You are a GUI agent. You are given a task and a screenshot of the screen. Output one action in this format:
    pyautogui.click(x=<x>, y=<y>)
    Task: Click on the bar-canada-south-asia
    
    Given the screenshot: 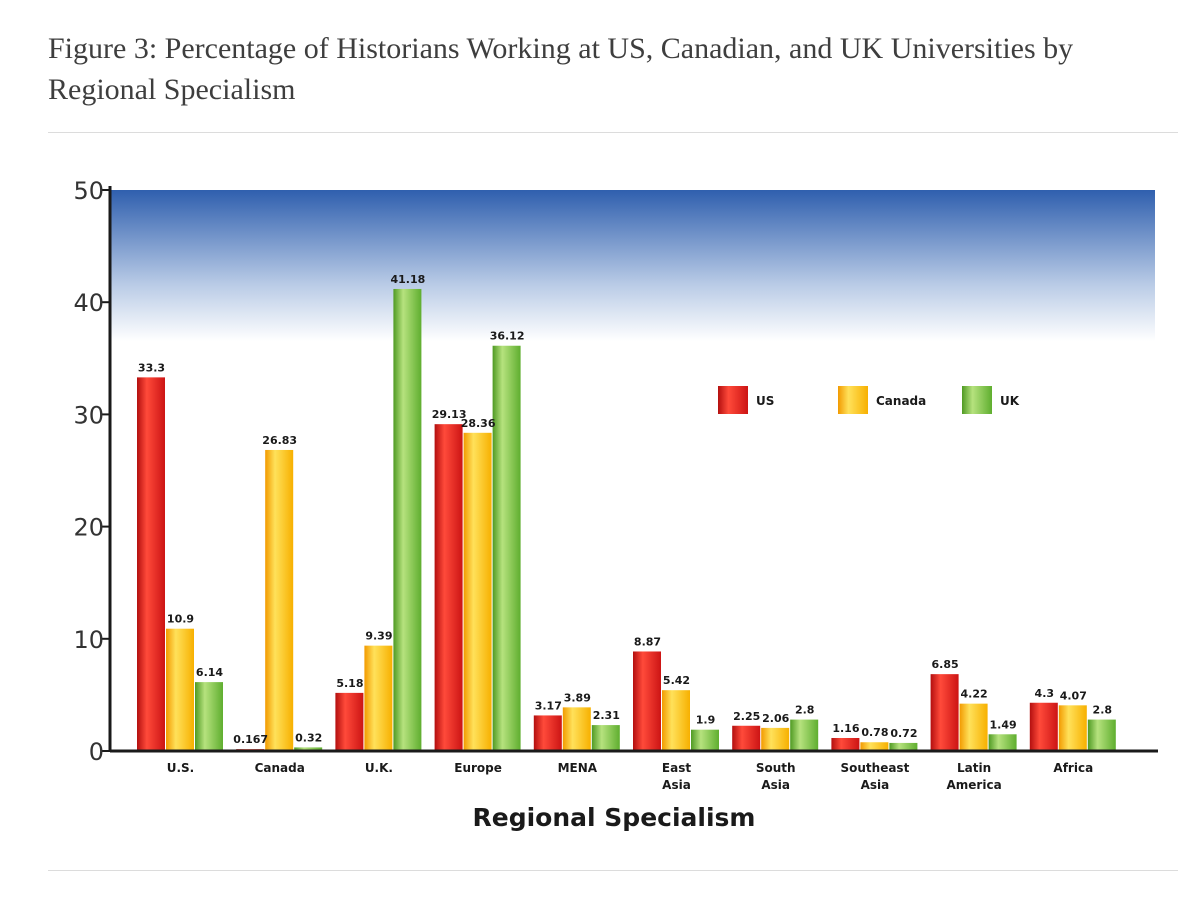 What is the action you would take?
    pyautogui.click(x=775, y=739)
    